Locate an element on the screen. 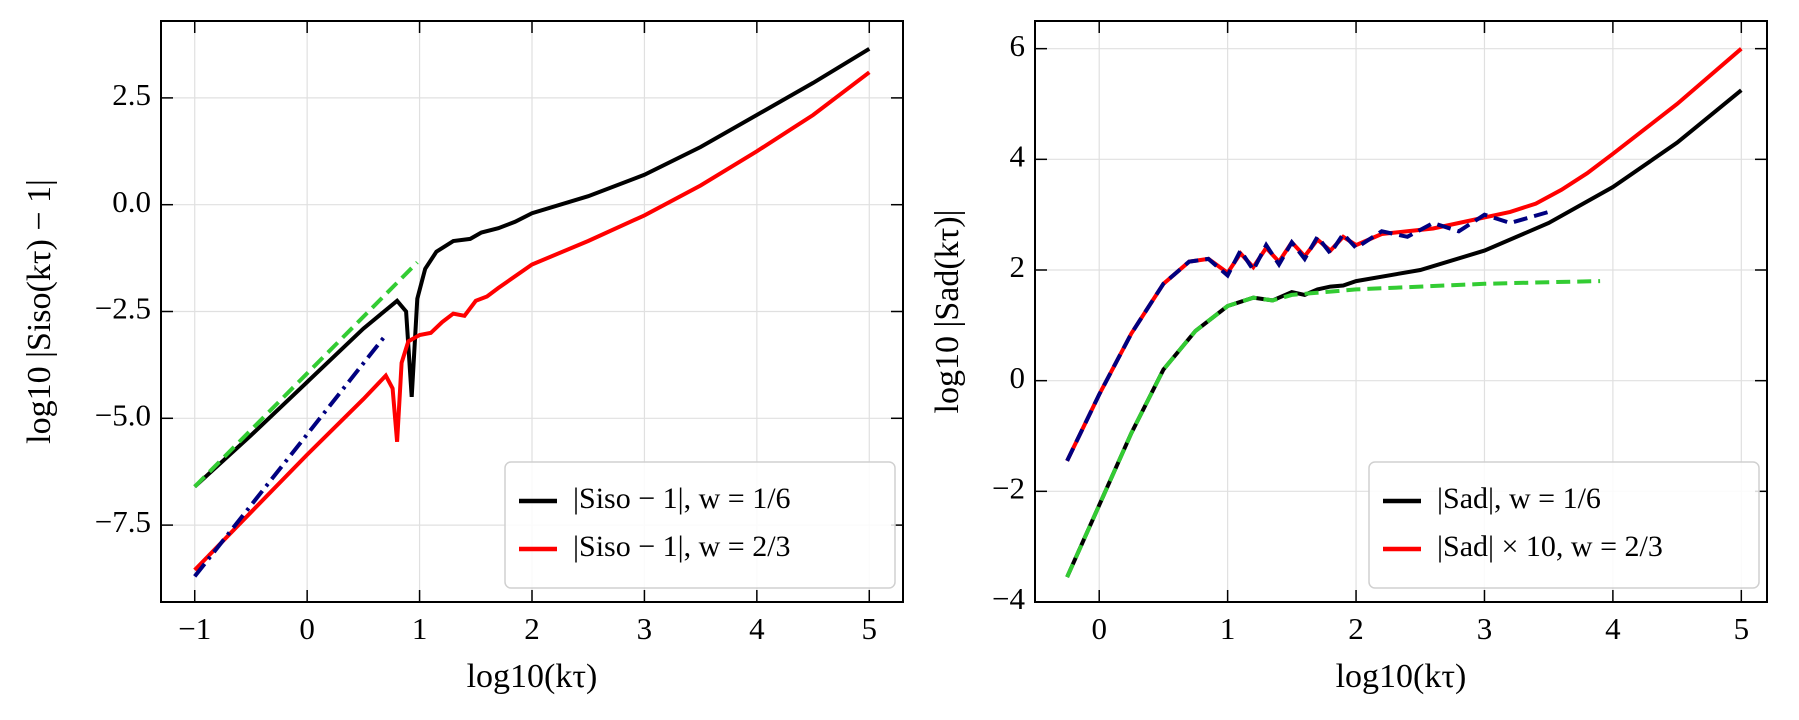 The image size is (1799, 720). y-tick-label: 2 is located at coordinates (1018, 266).